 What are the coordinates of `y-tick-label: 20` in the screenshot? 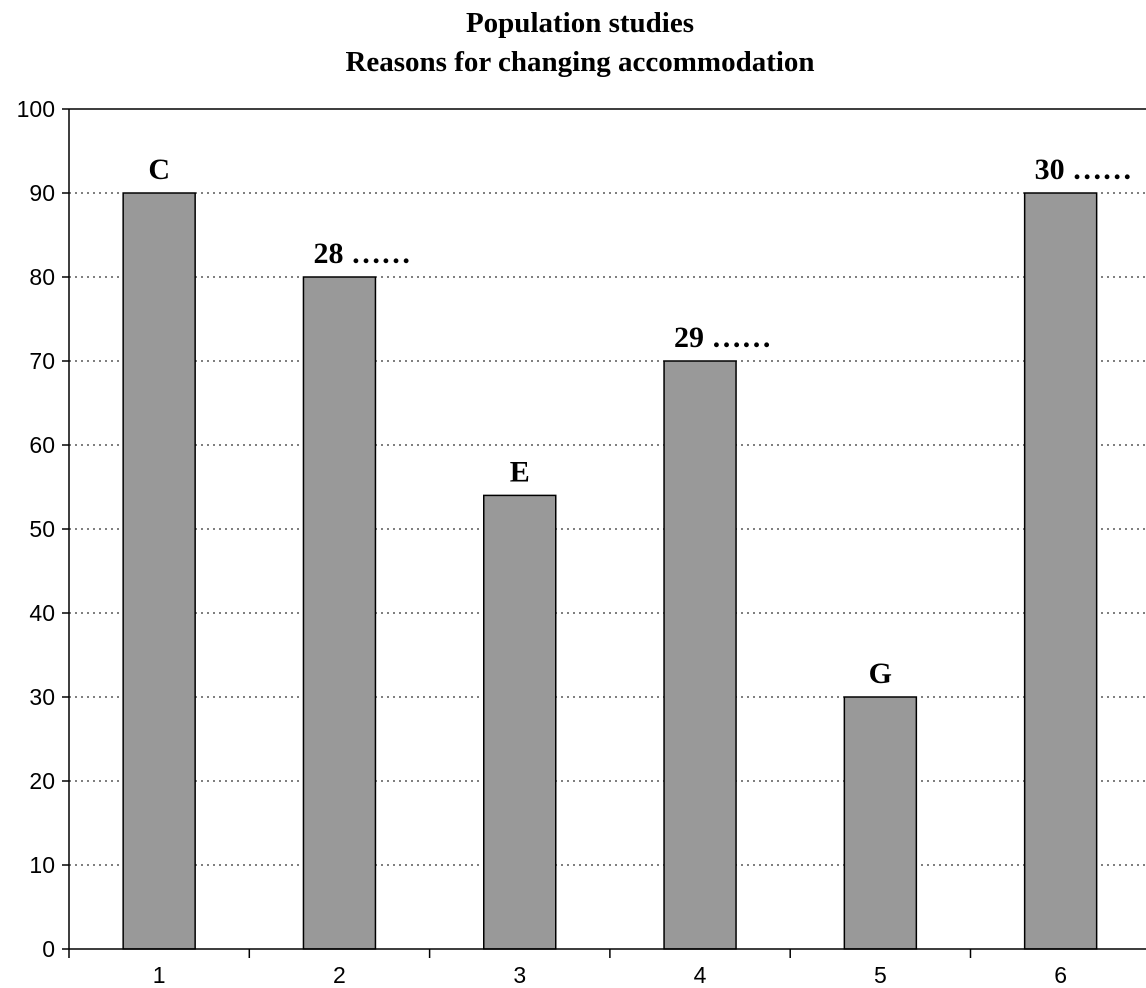 It's located at (42, 781).